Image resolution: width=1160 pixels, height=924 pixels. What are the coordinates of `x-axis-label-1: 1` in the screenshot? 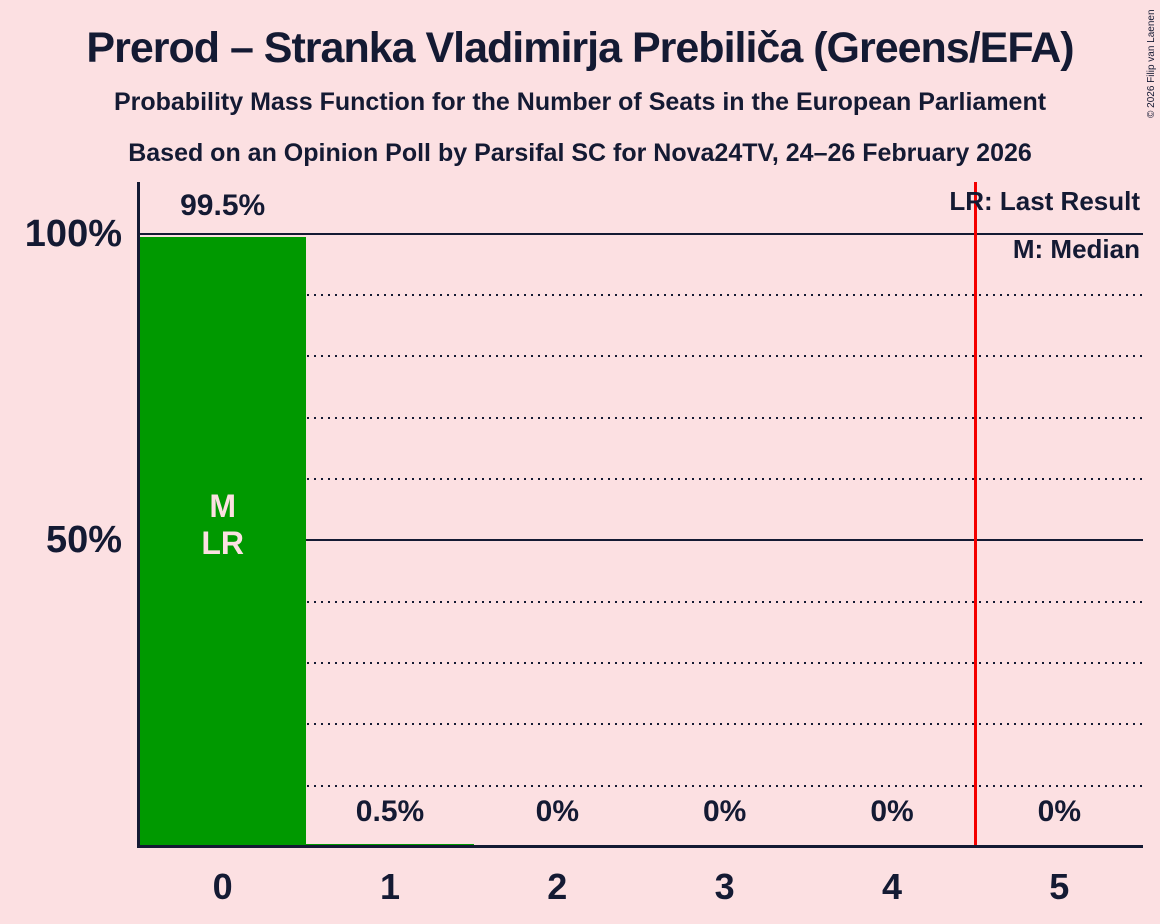 It's located at (389, 886).